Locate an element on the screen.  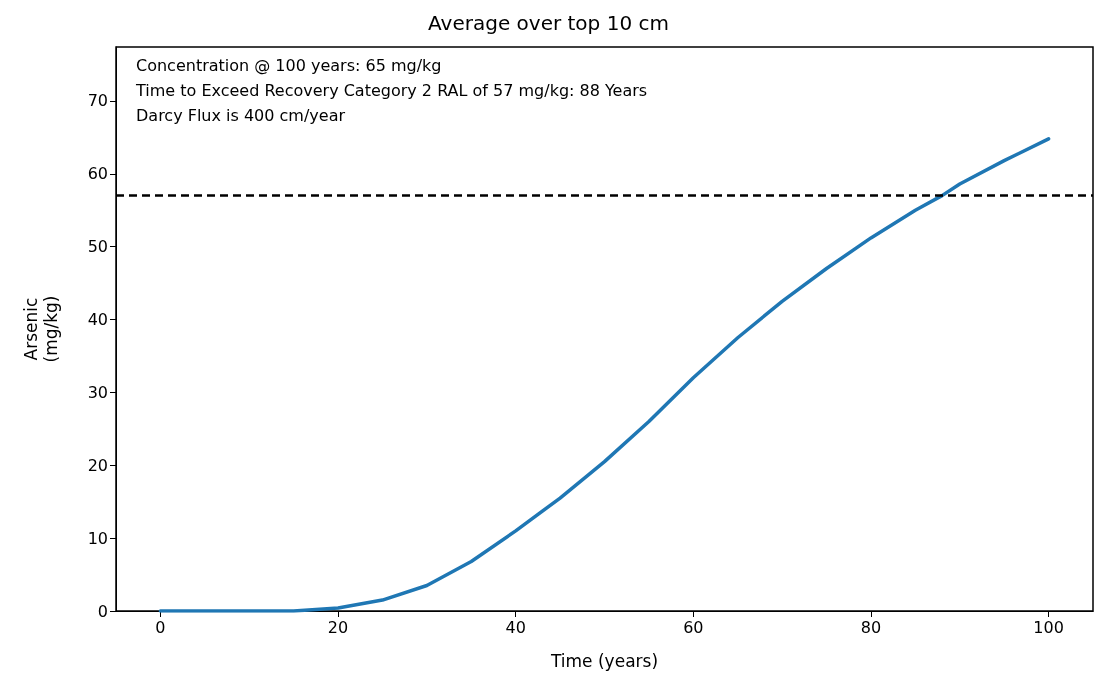
y-tick-label: 40 is located at coordinates (97, 320).